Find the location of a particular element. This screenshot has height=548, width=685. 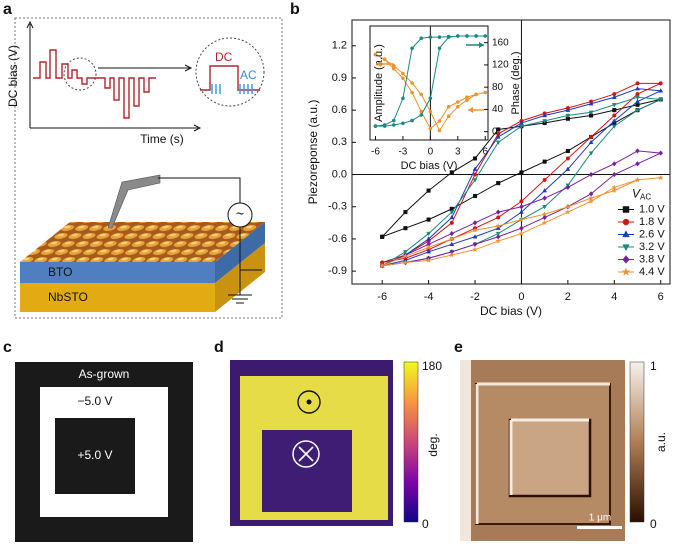

arrow-head is located at coordinates (378, 64).